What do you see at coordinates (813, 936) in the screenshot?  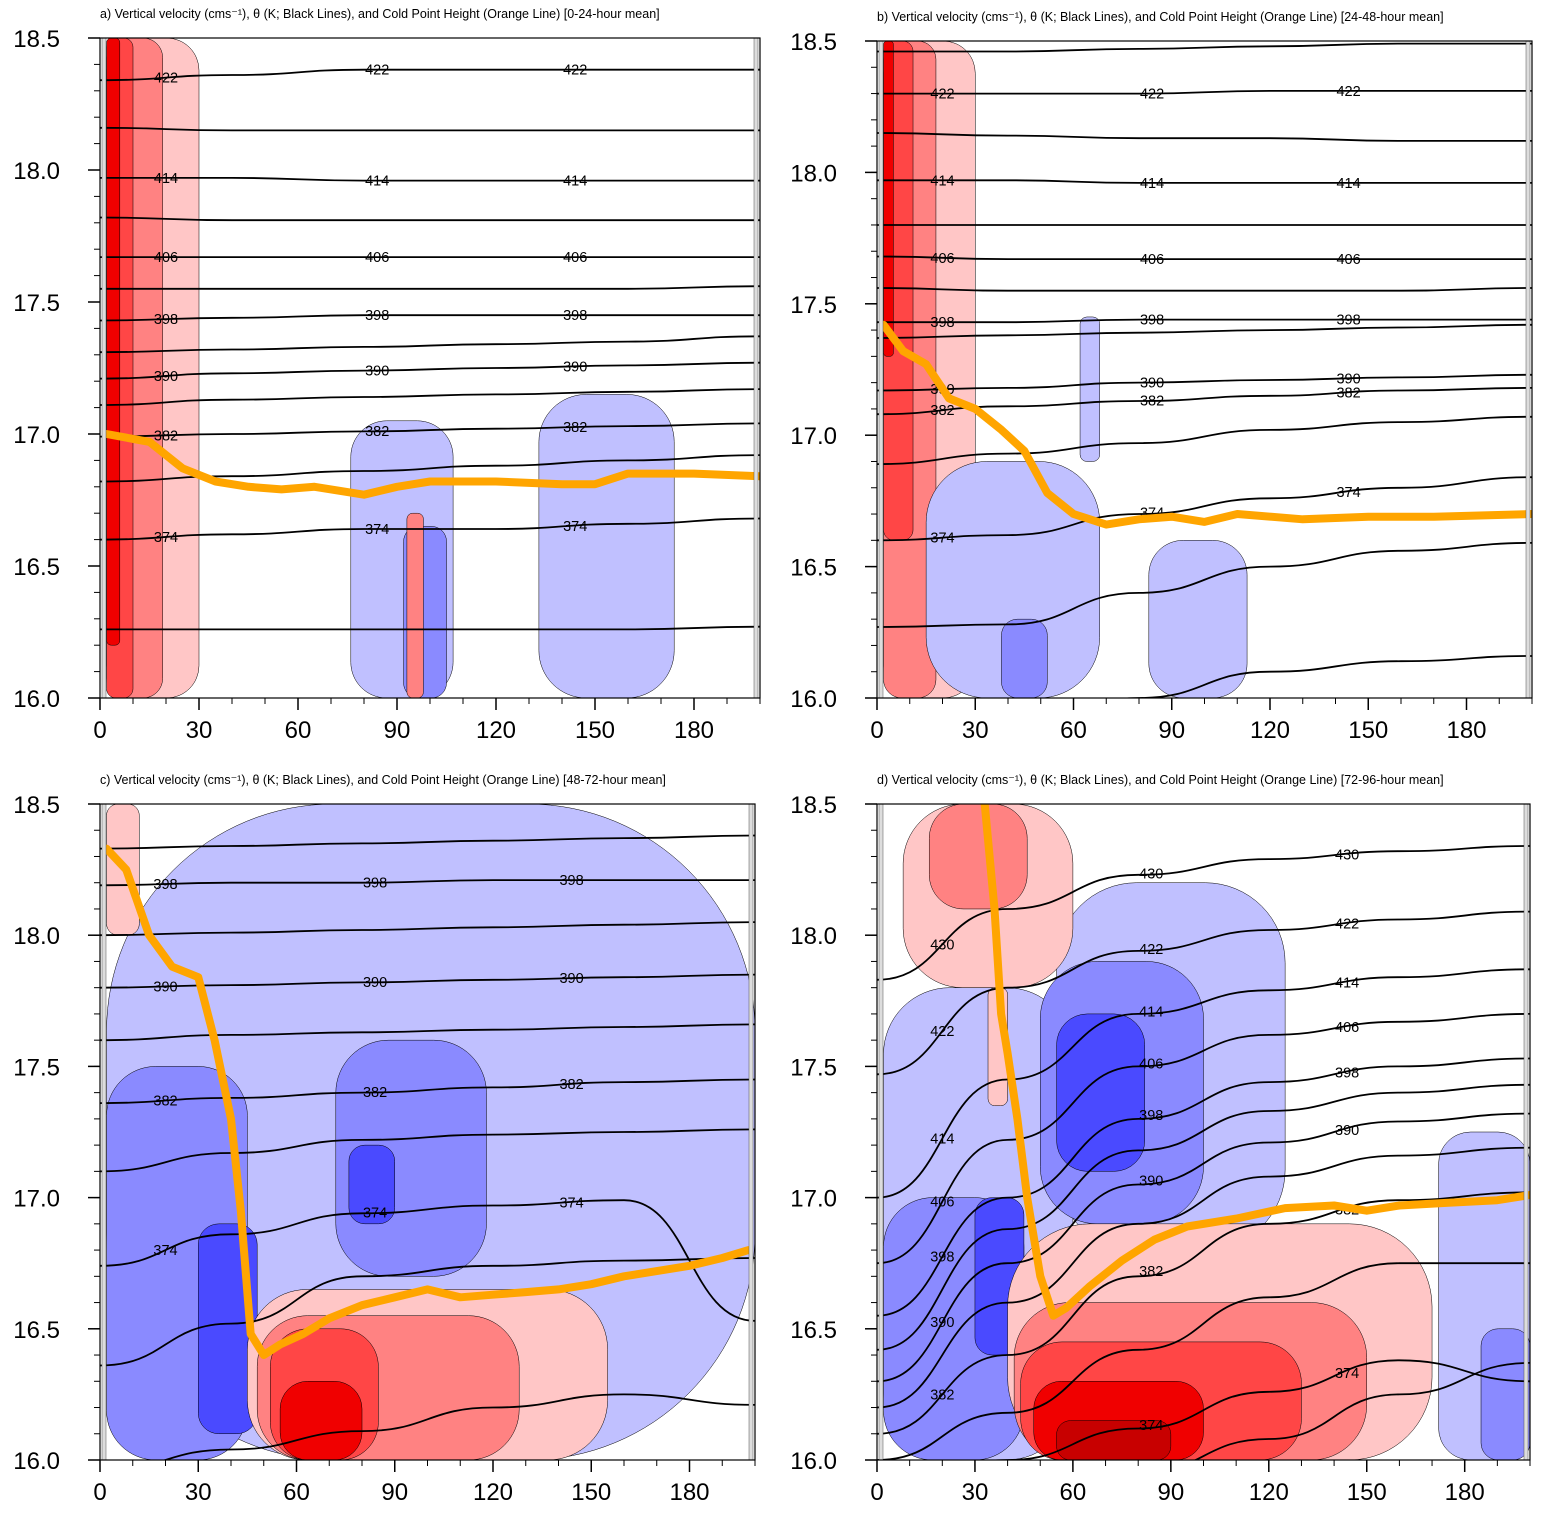 I see `y-tick-label: 18.0` at bounding box center [813, 936].